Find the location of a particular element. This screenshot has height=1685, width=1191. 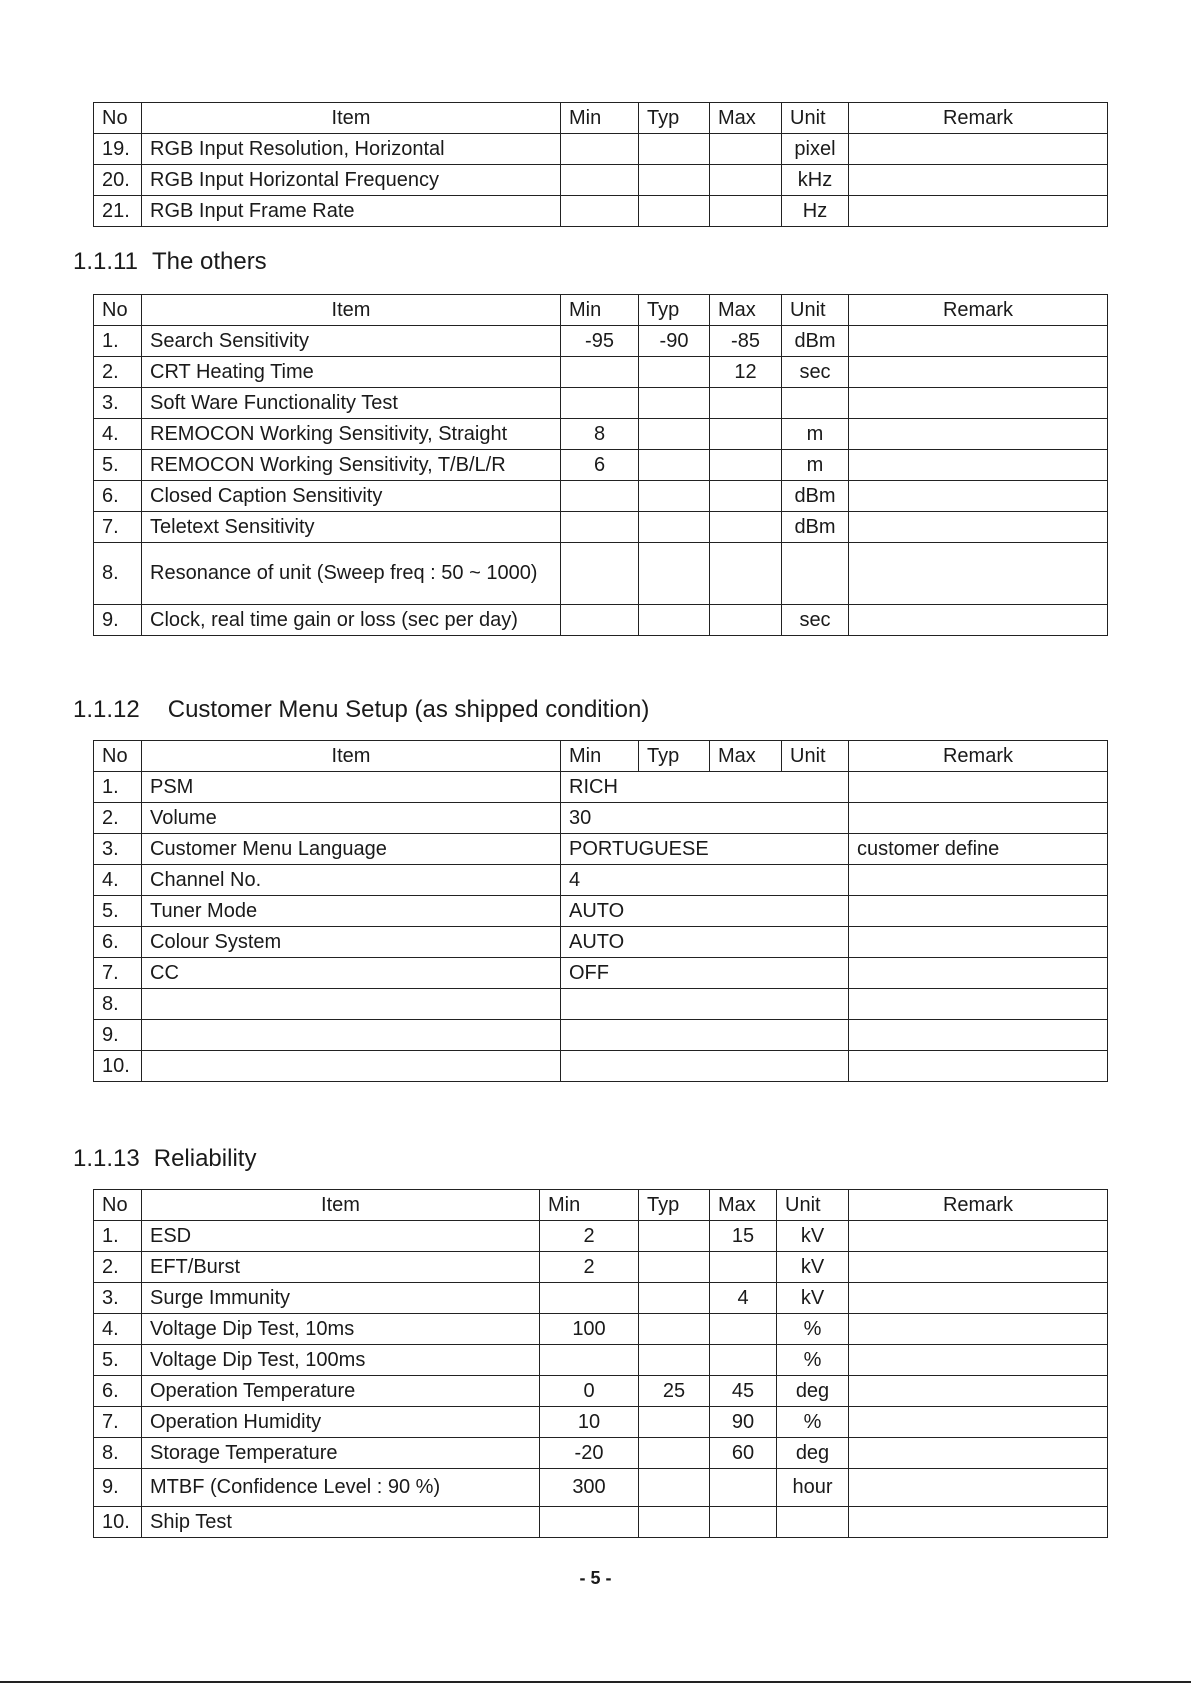

table-row: 2. EFT/Burst 2 kV is located at coordinates (600, 1267).